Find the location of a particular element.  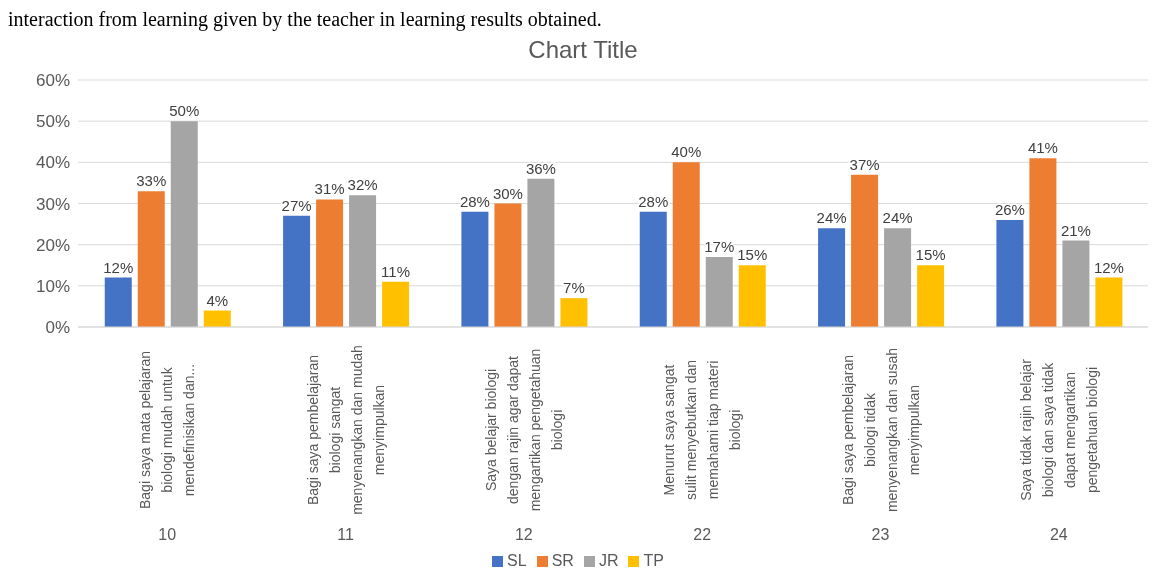

data-label: 11% is located at coordinates (396, 271).